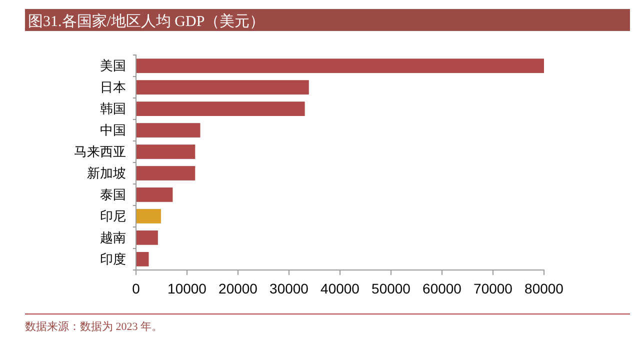 The image size is (641, 337). Describe the element at coordinates (238, 288) in the screenshot. I see `x-tick-label: 20000` at that location.